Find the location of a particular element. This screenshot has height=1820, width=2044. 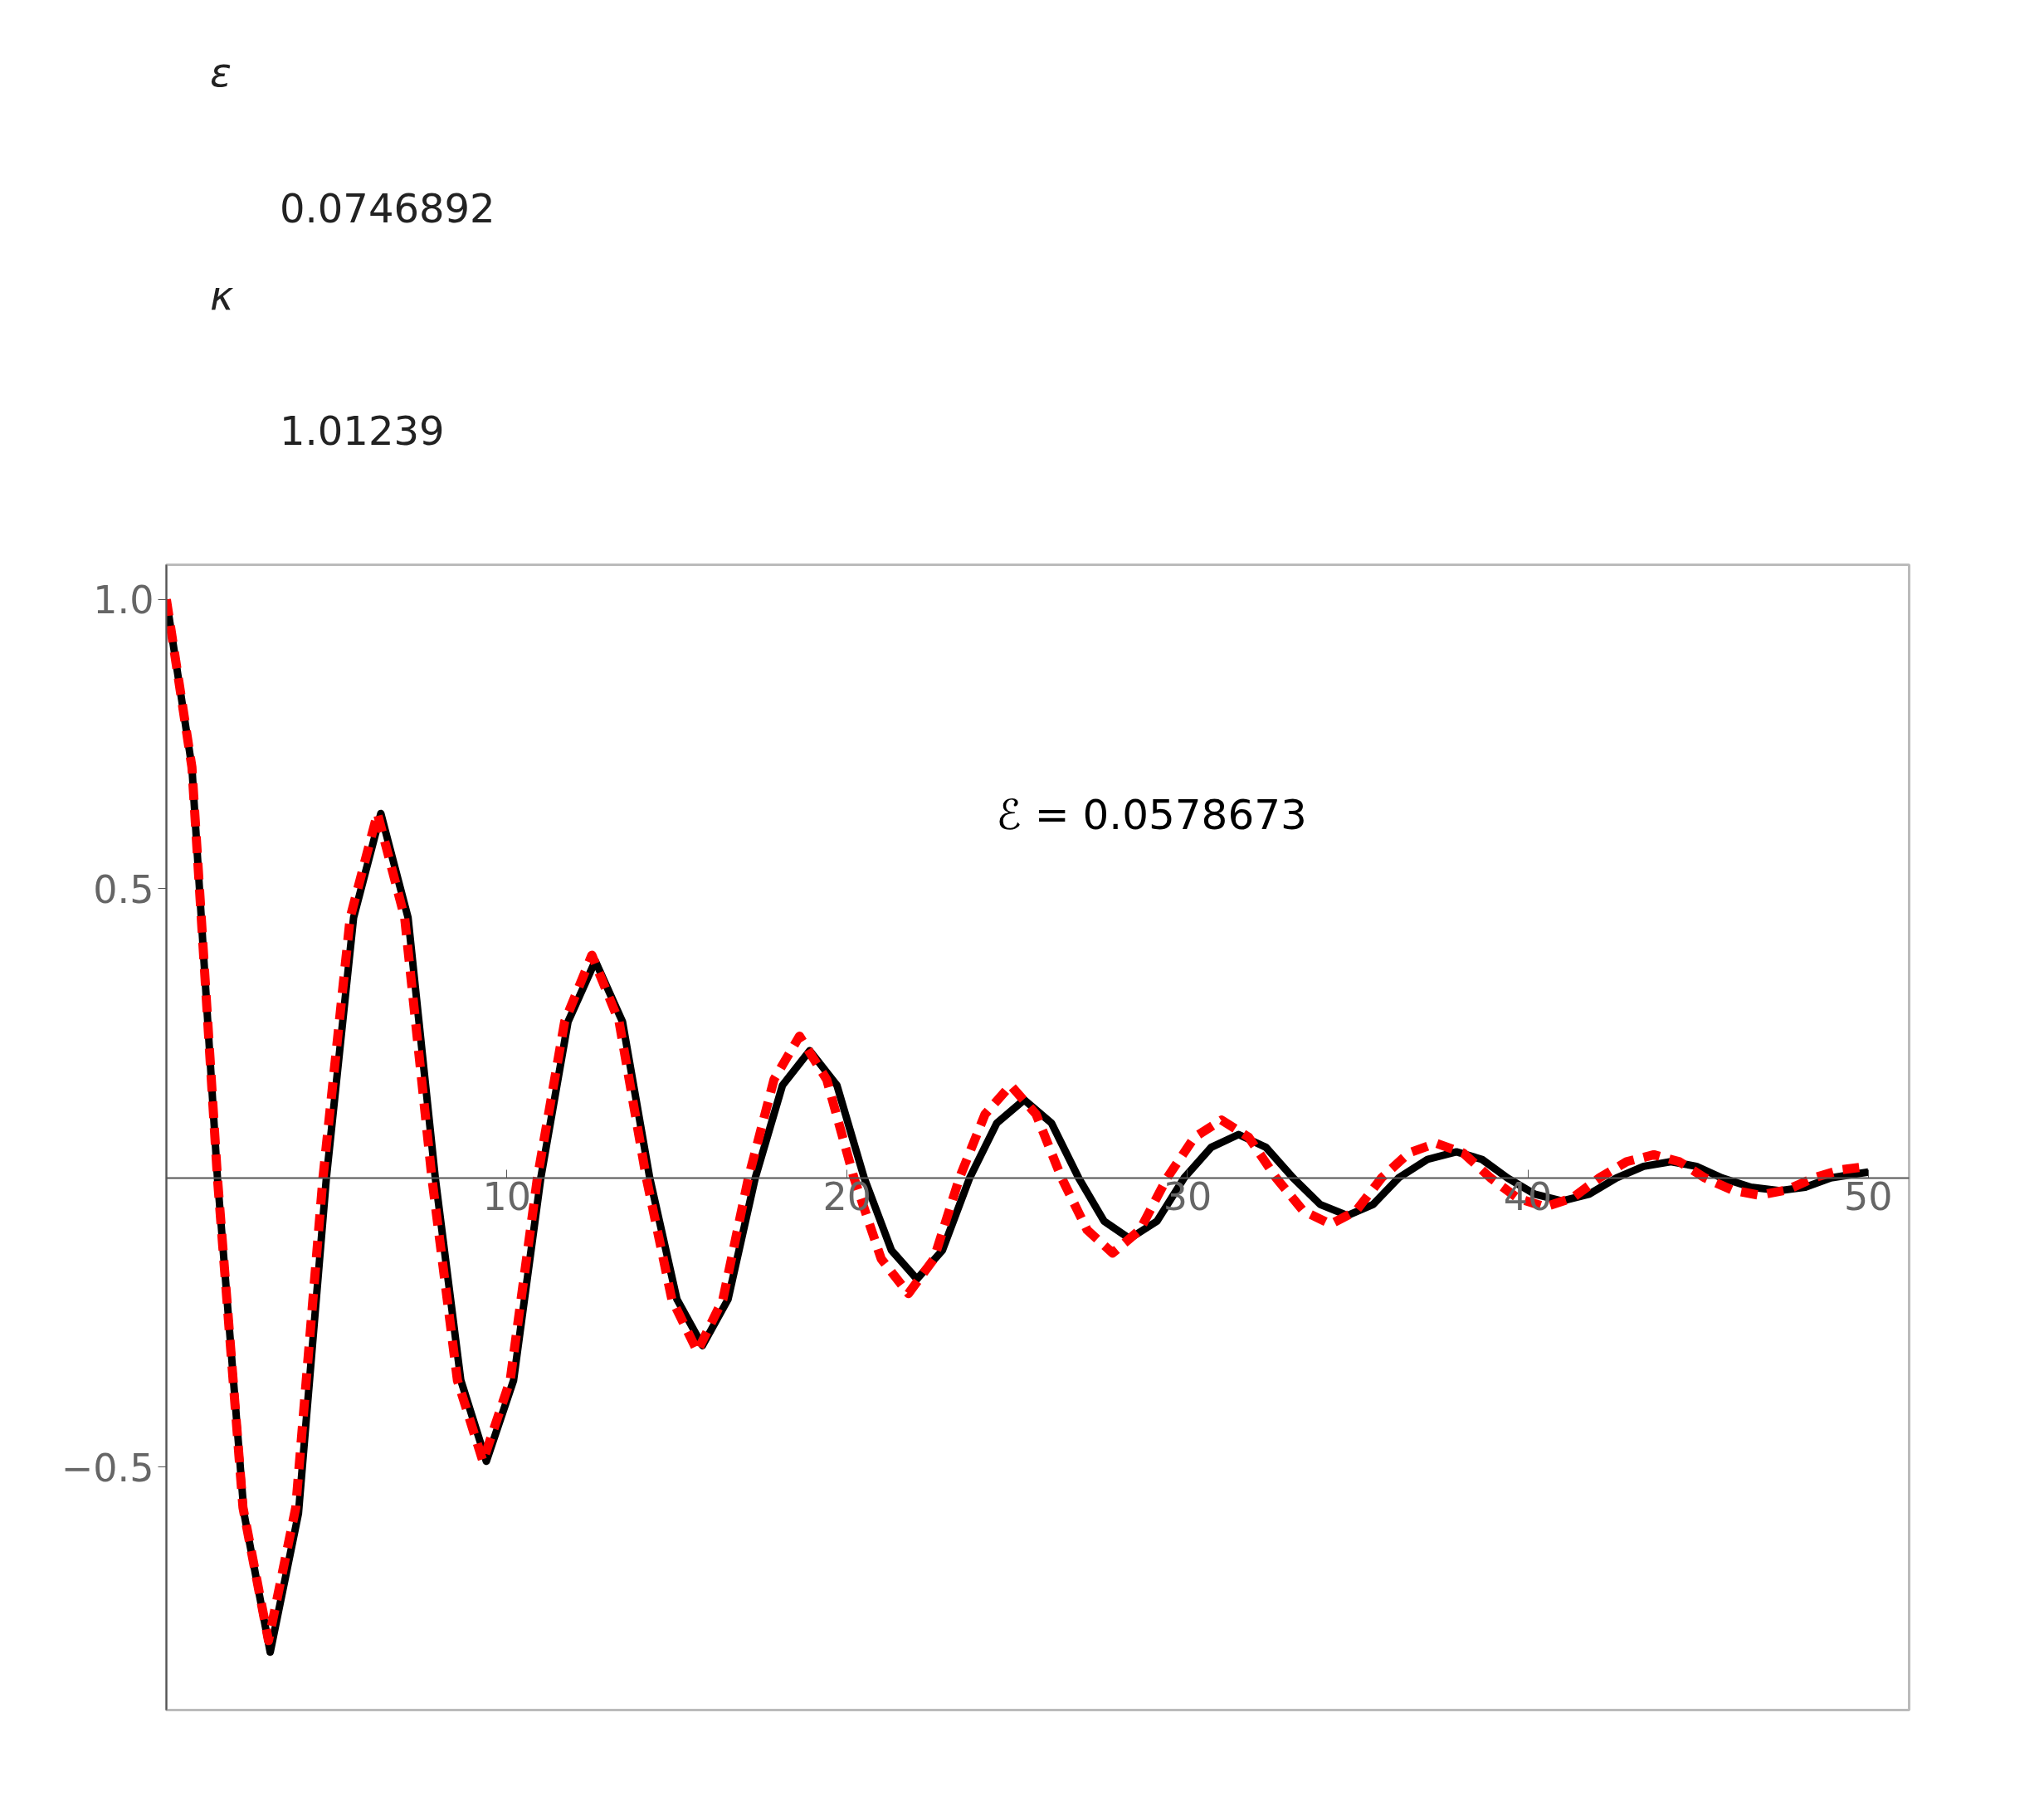

x-tick-label: 40 is located at coordinates (1528, 1197).